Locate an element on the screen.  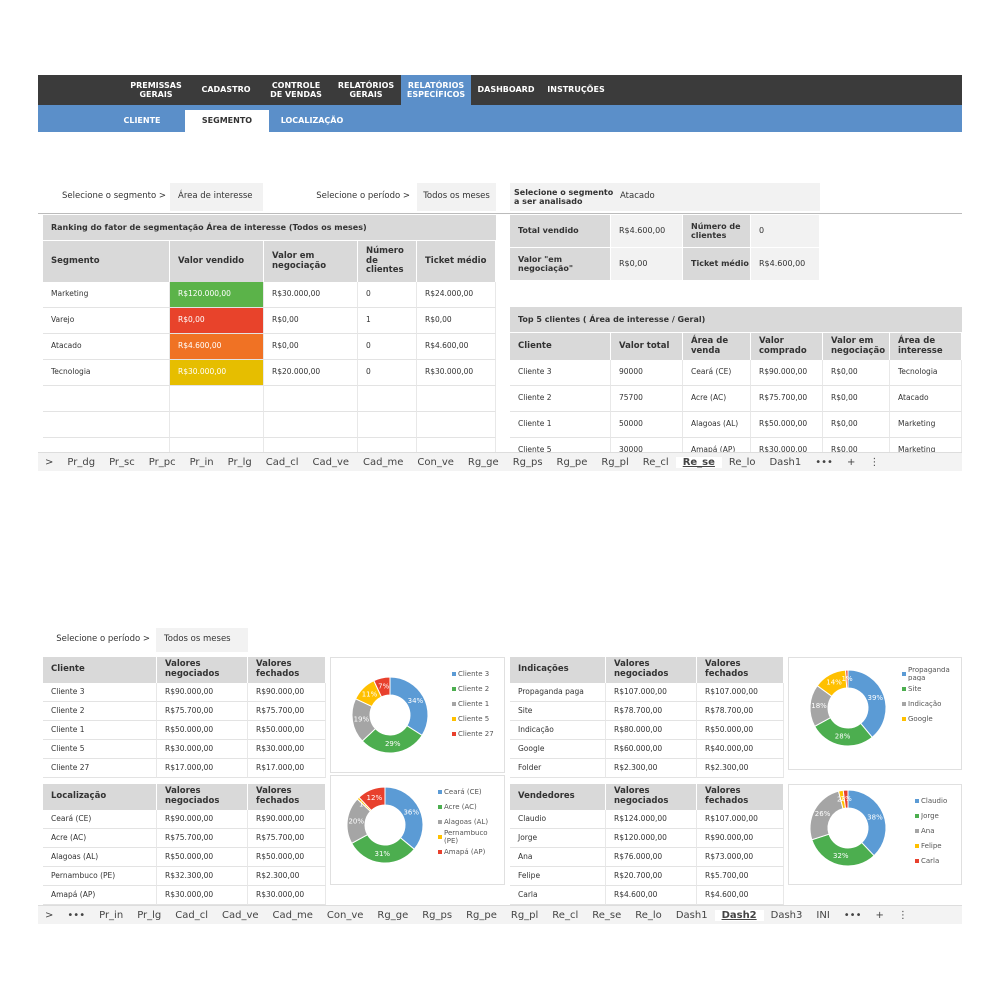
nav-item: CADASTRO is located at coordinates (226, 90).